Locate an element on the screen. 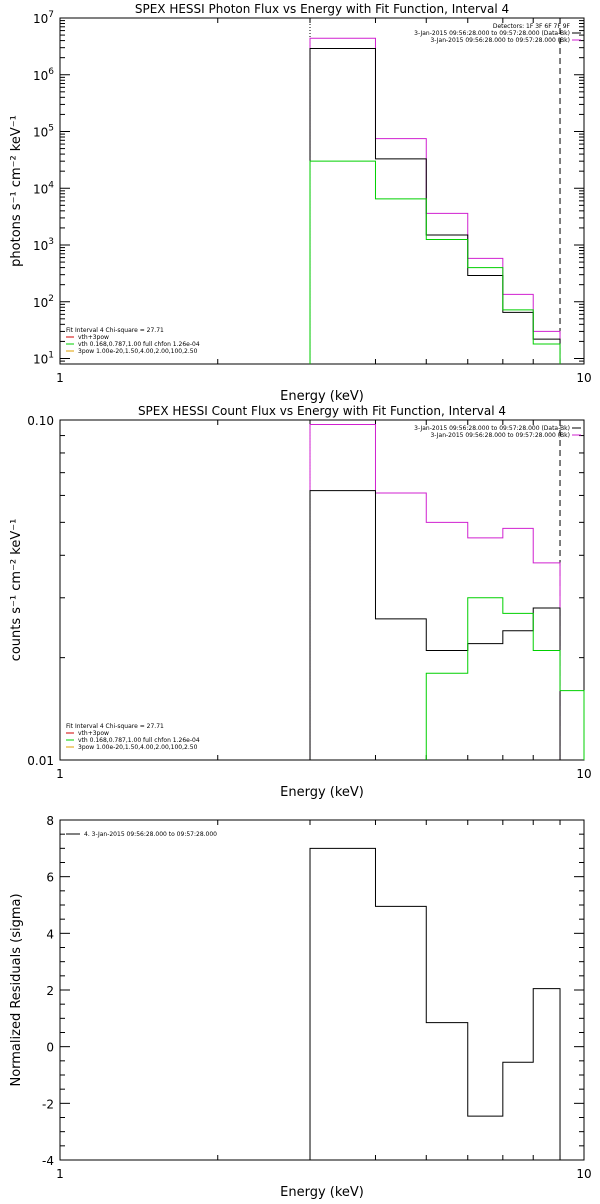  y-axis-label: counts s⁻¹ cm⁻² keV⁻¹ is located at coordinates (16, 590).